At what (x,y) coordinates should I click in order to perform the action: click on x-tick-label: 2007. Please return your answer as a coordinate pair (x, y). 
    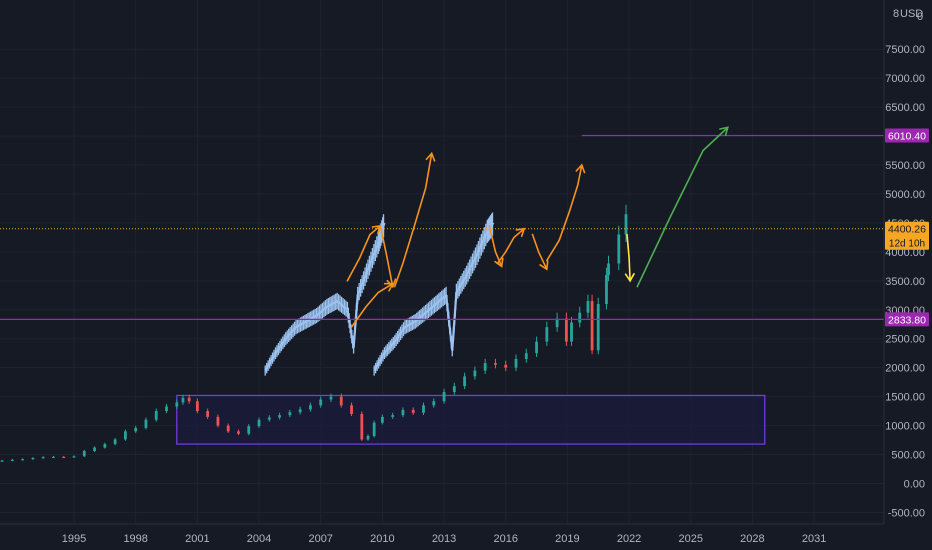
    Looking at the image, I should click on (320, 539).